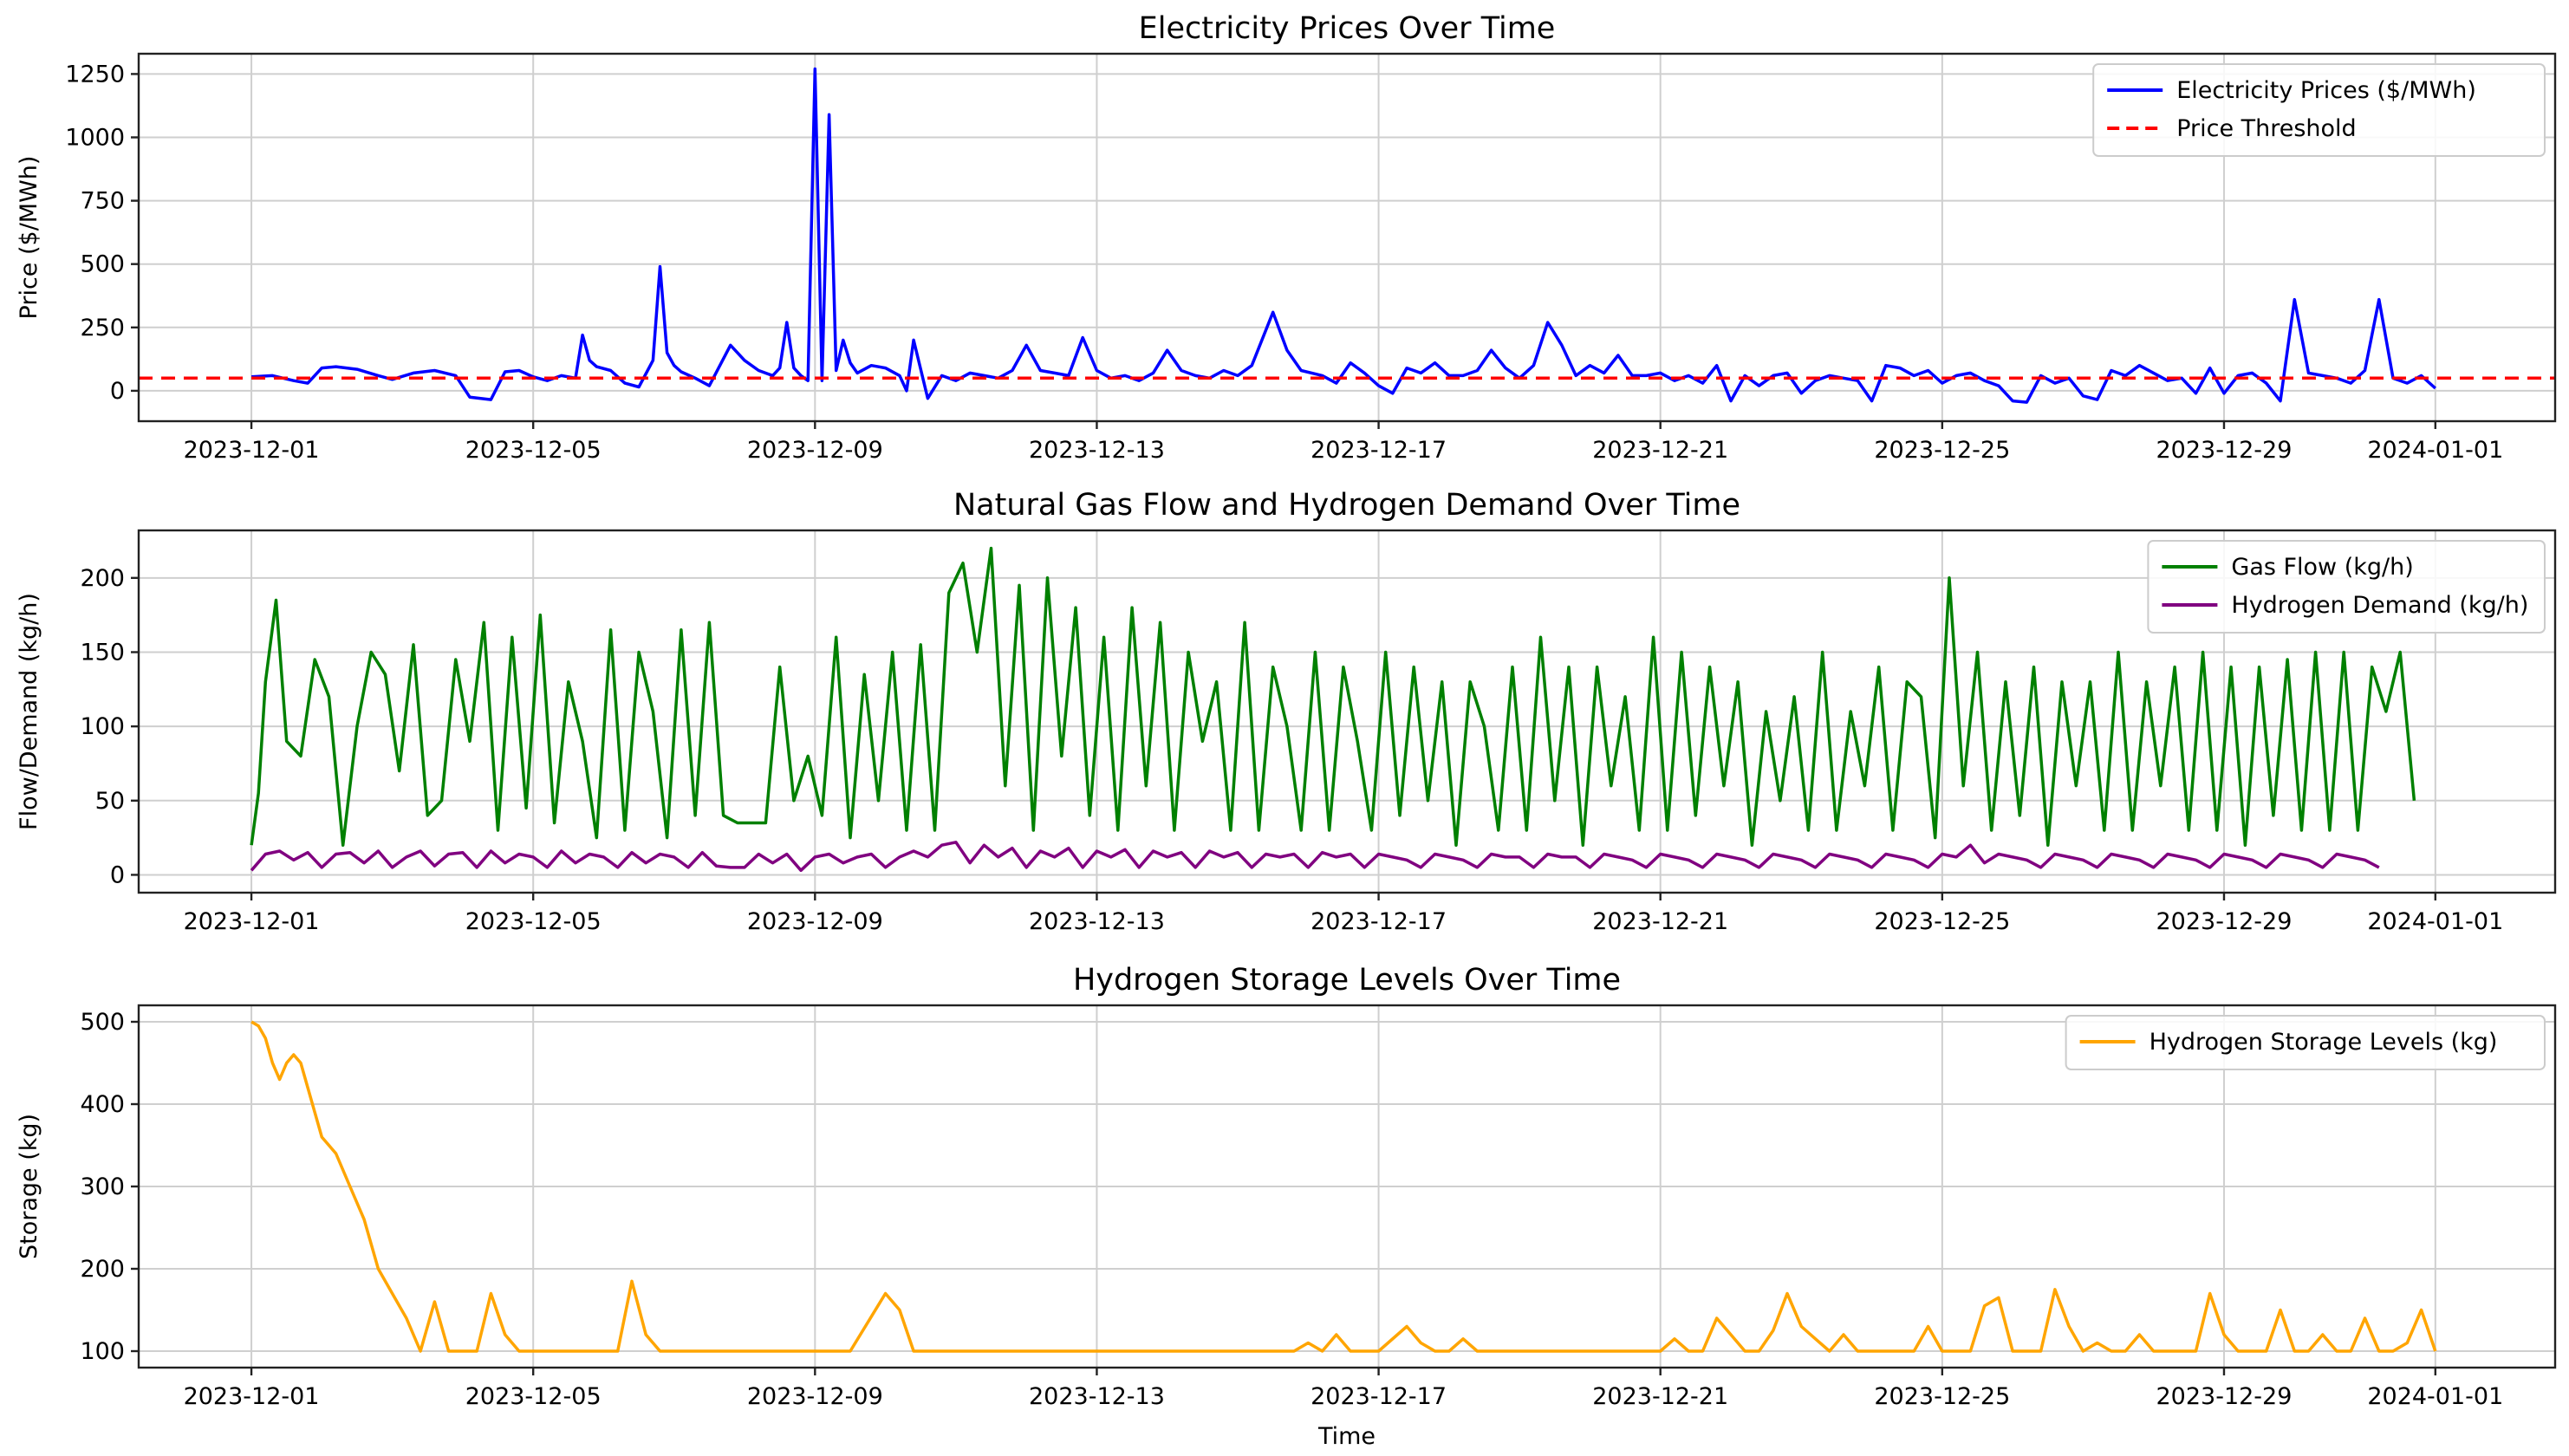  Describe the element at coordinates (29, 711) in the screenshot. I see `y-axis-label: Flow/Demand (kg/h)` at that location.